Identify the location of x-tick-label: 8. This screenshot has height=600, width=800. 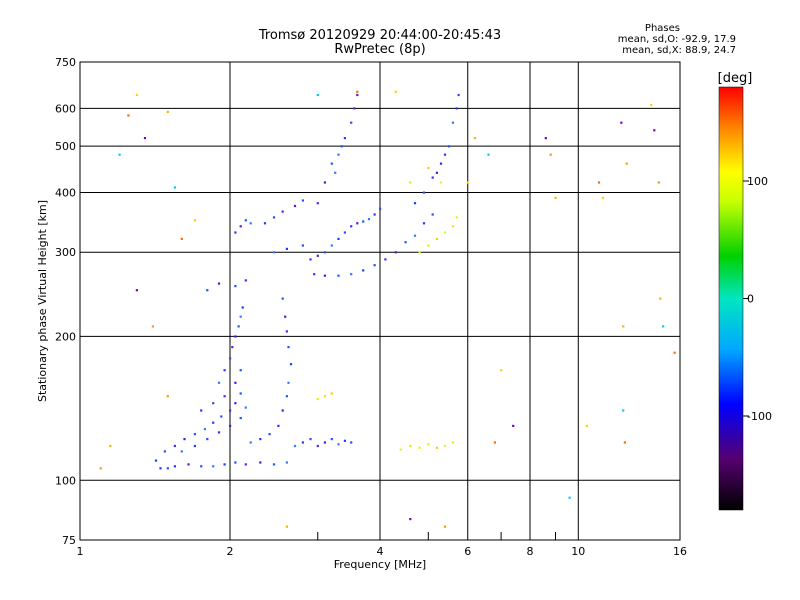
(530, 551).